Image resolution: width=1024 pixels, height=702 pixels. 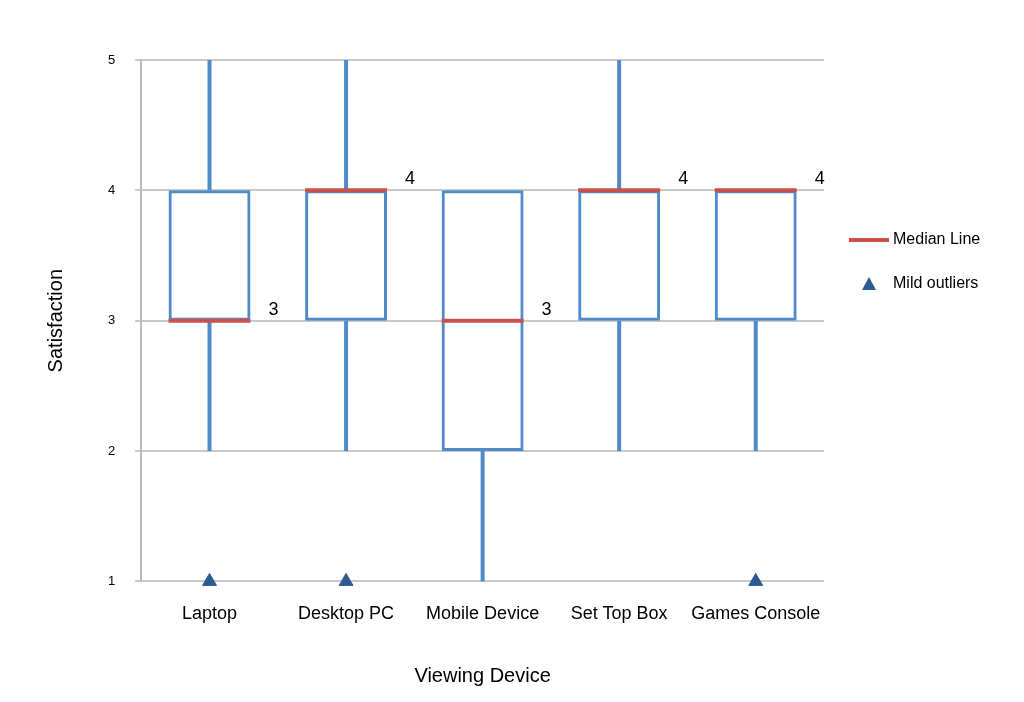 I want to click on y-tick-label: 1, so click(x=112, y=580).